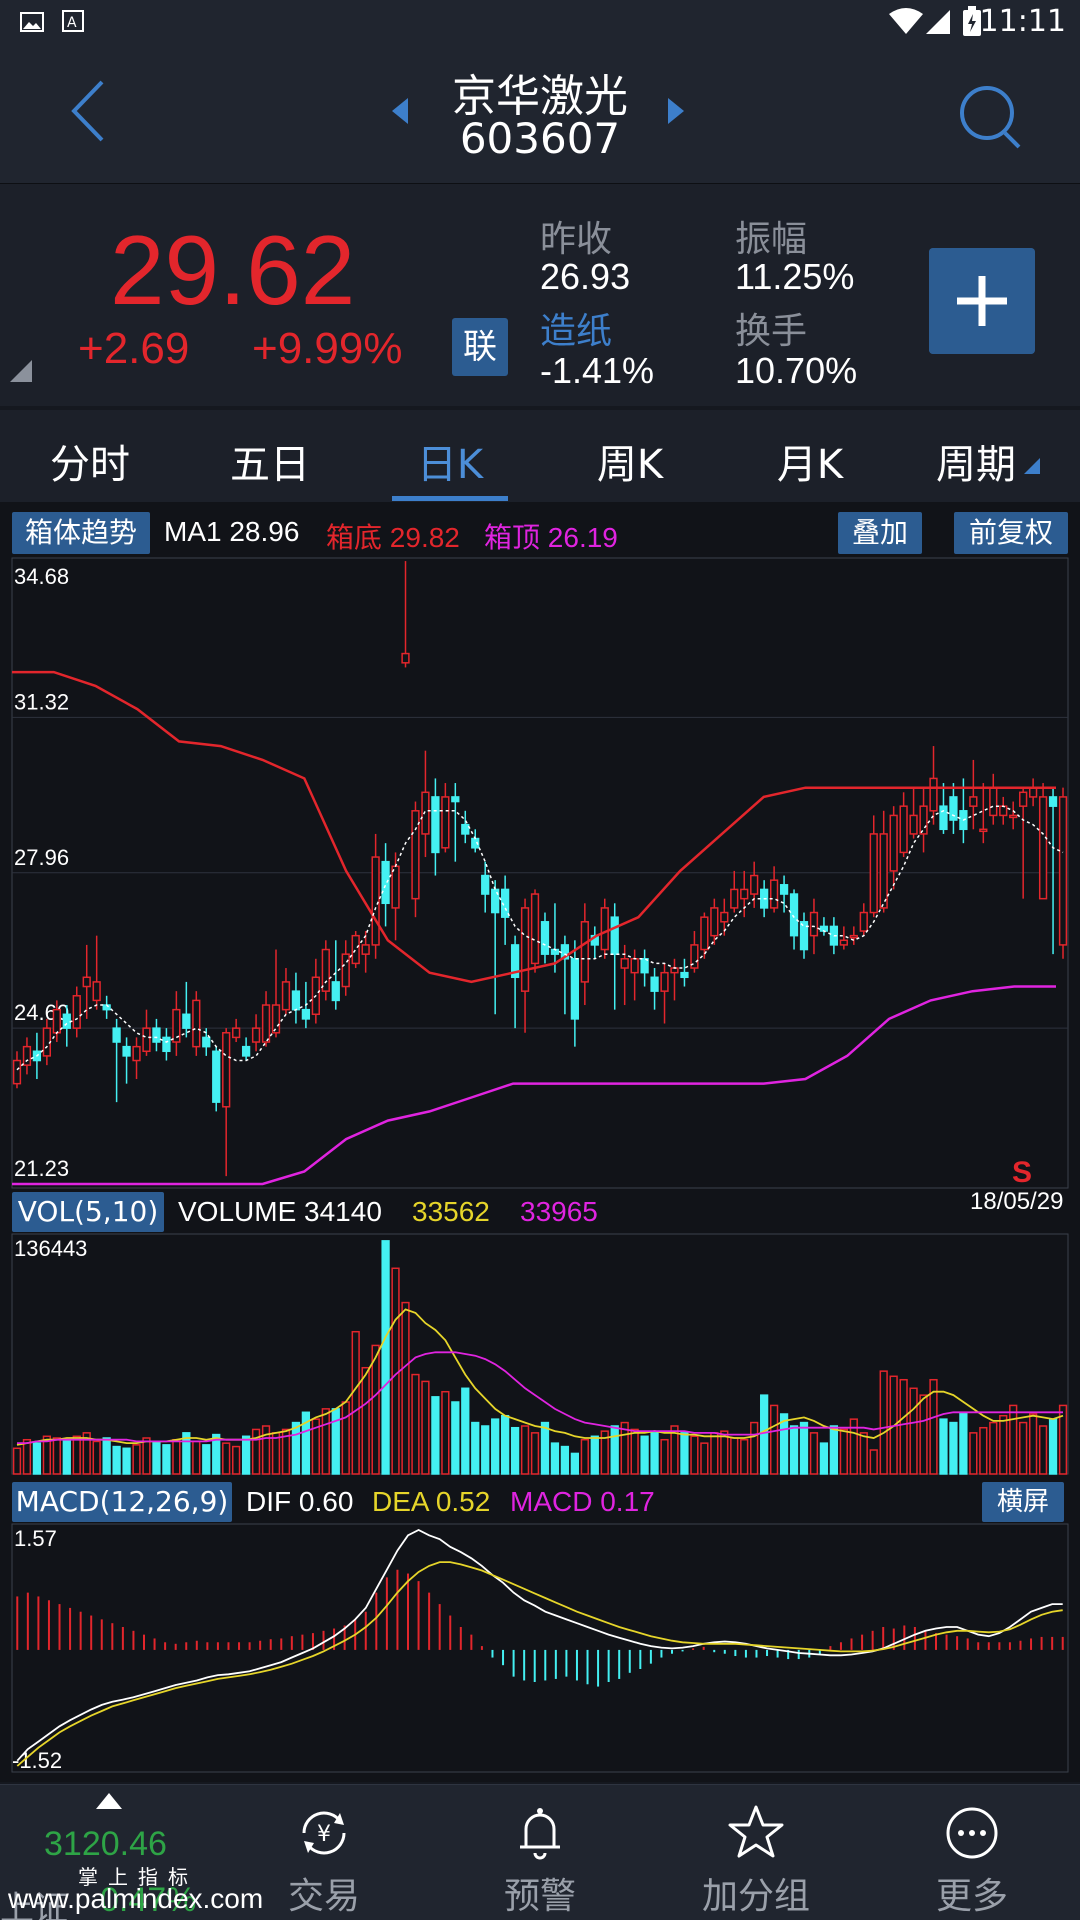  What do you see at coordinates (450, 465) in the screenshot?
I see `tab-daily-k: 日K` at bounding box center [450, 465].